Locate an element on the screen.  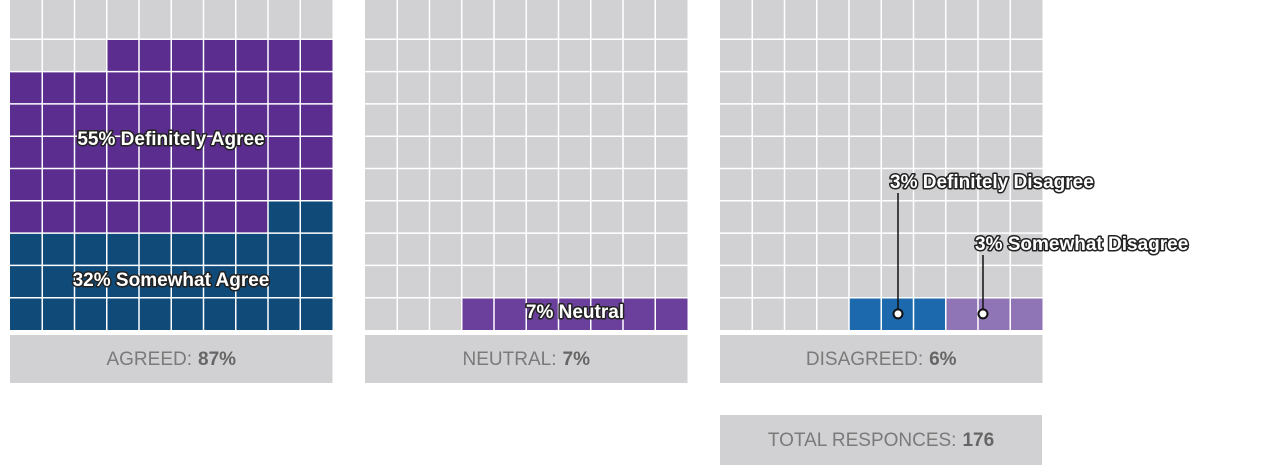
summary-text: NEUTRAL: 7% is located at coordinates (527, 359).